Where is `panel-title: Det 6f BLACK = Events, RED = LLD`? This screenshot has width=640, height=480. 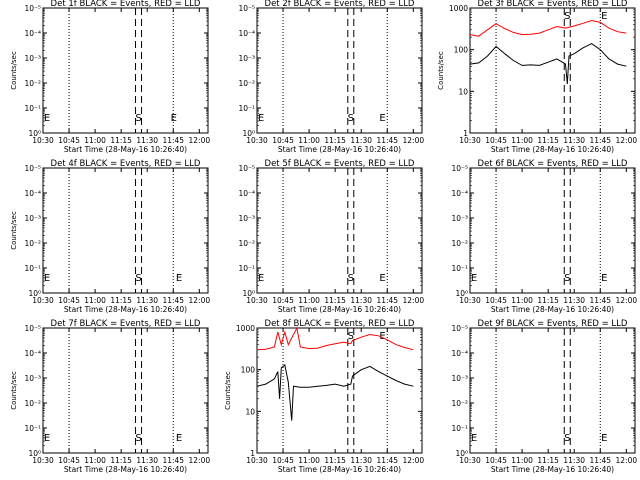
panel-title: Det 6f BLACK = Events, RED = LLD is located at coordinates (553, 164).